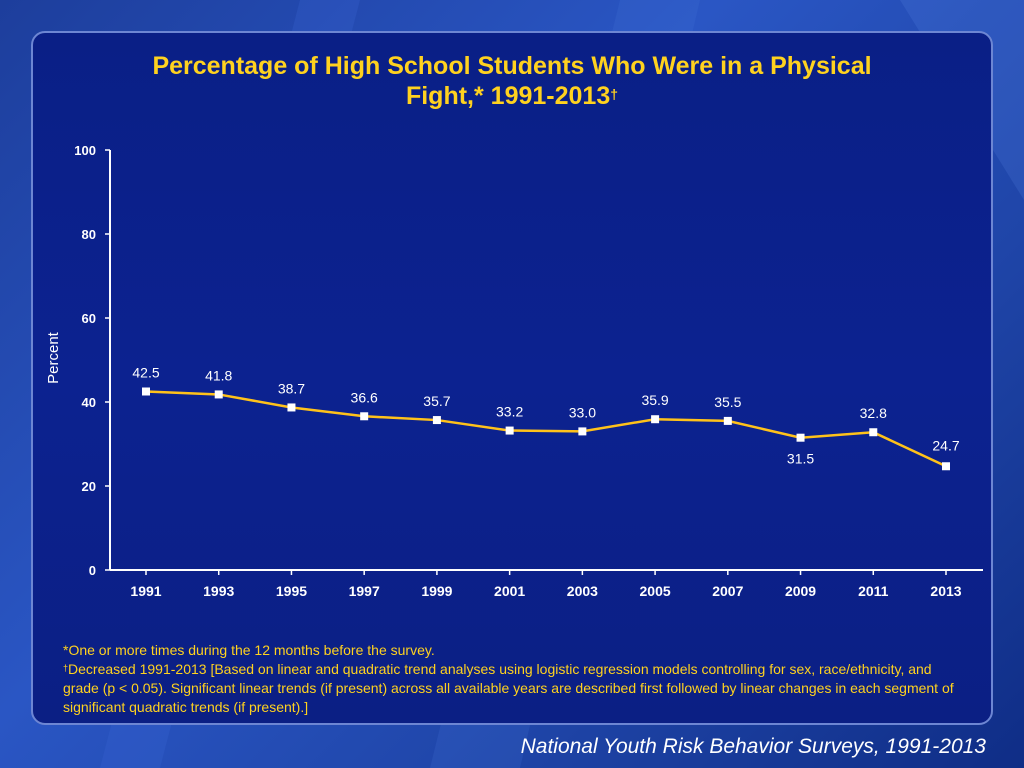 The height and width of the screenshot is (768, 1024). What do you see at coordinates (89, 486) in the screenshot?
I see `y-tick-label: 20` at bounding box center [89, 486].